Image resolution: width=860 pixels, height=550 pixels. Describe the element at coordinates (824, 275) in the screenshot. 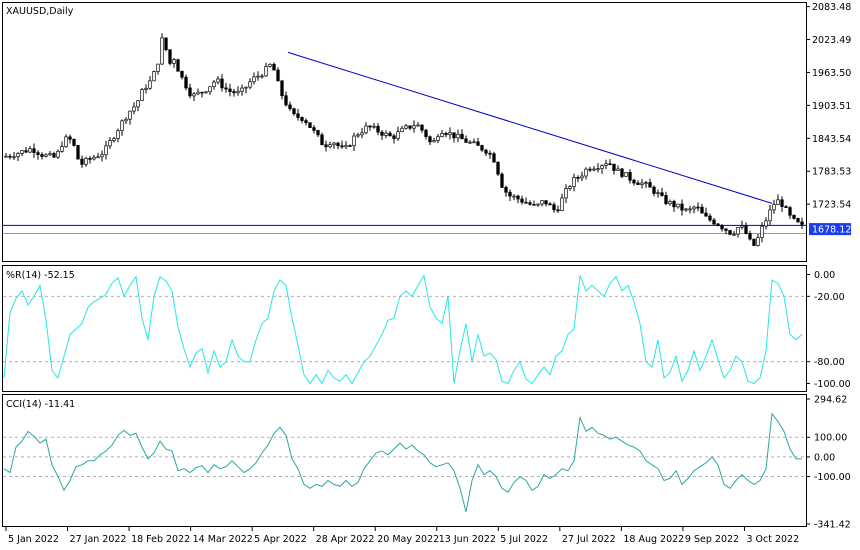

I see `osc-tick-label: 0.00` at that location.